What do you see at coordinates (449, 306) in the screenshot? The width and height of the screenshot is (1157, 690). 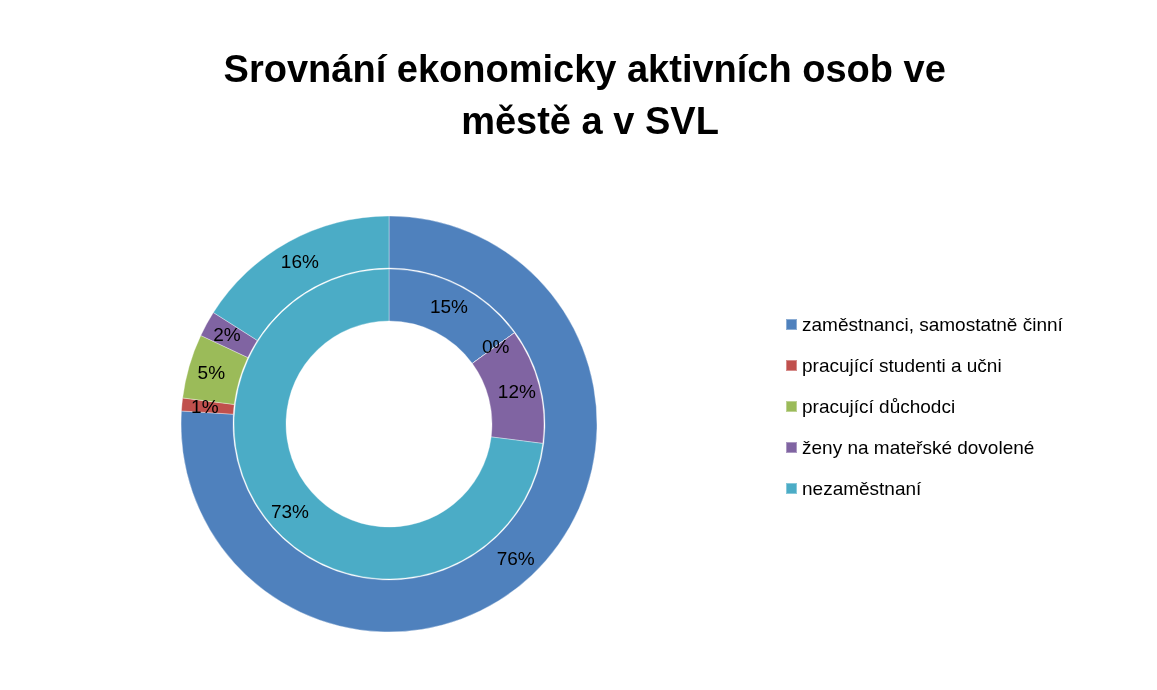 I see `data-label: 15%` at bounding box center [449, 306].